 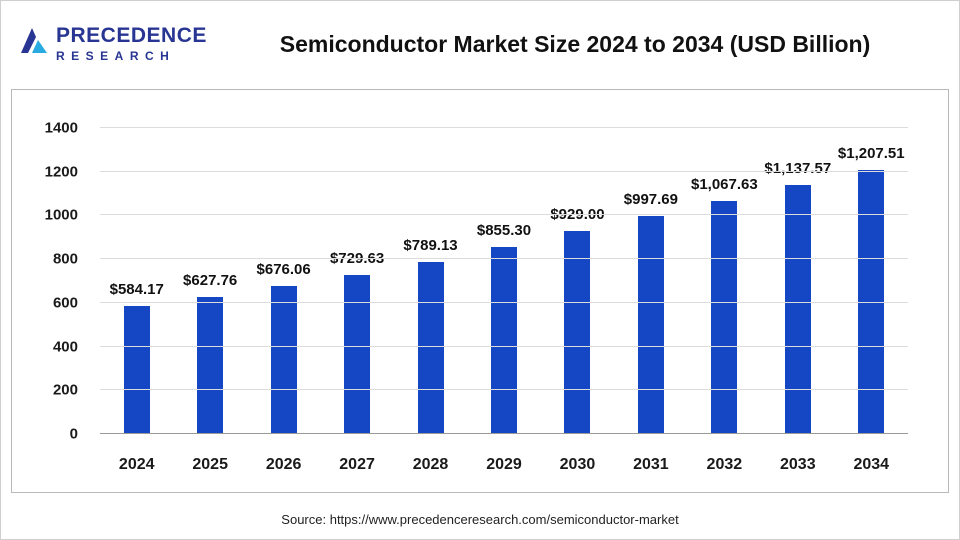 What do you see at coordinates (61, 128) in the screenshot?
I see `y-tick-label: 1400` at bounding box center [61, 128].